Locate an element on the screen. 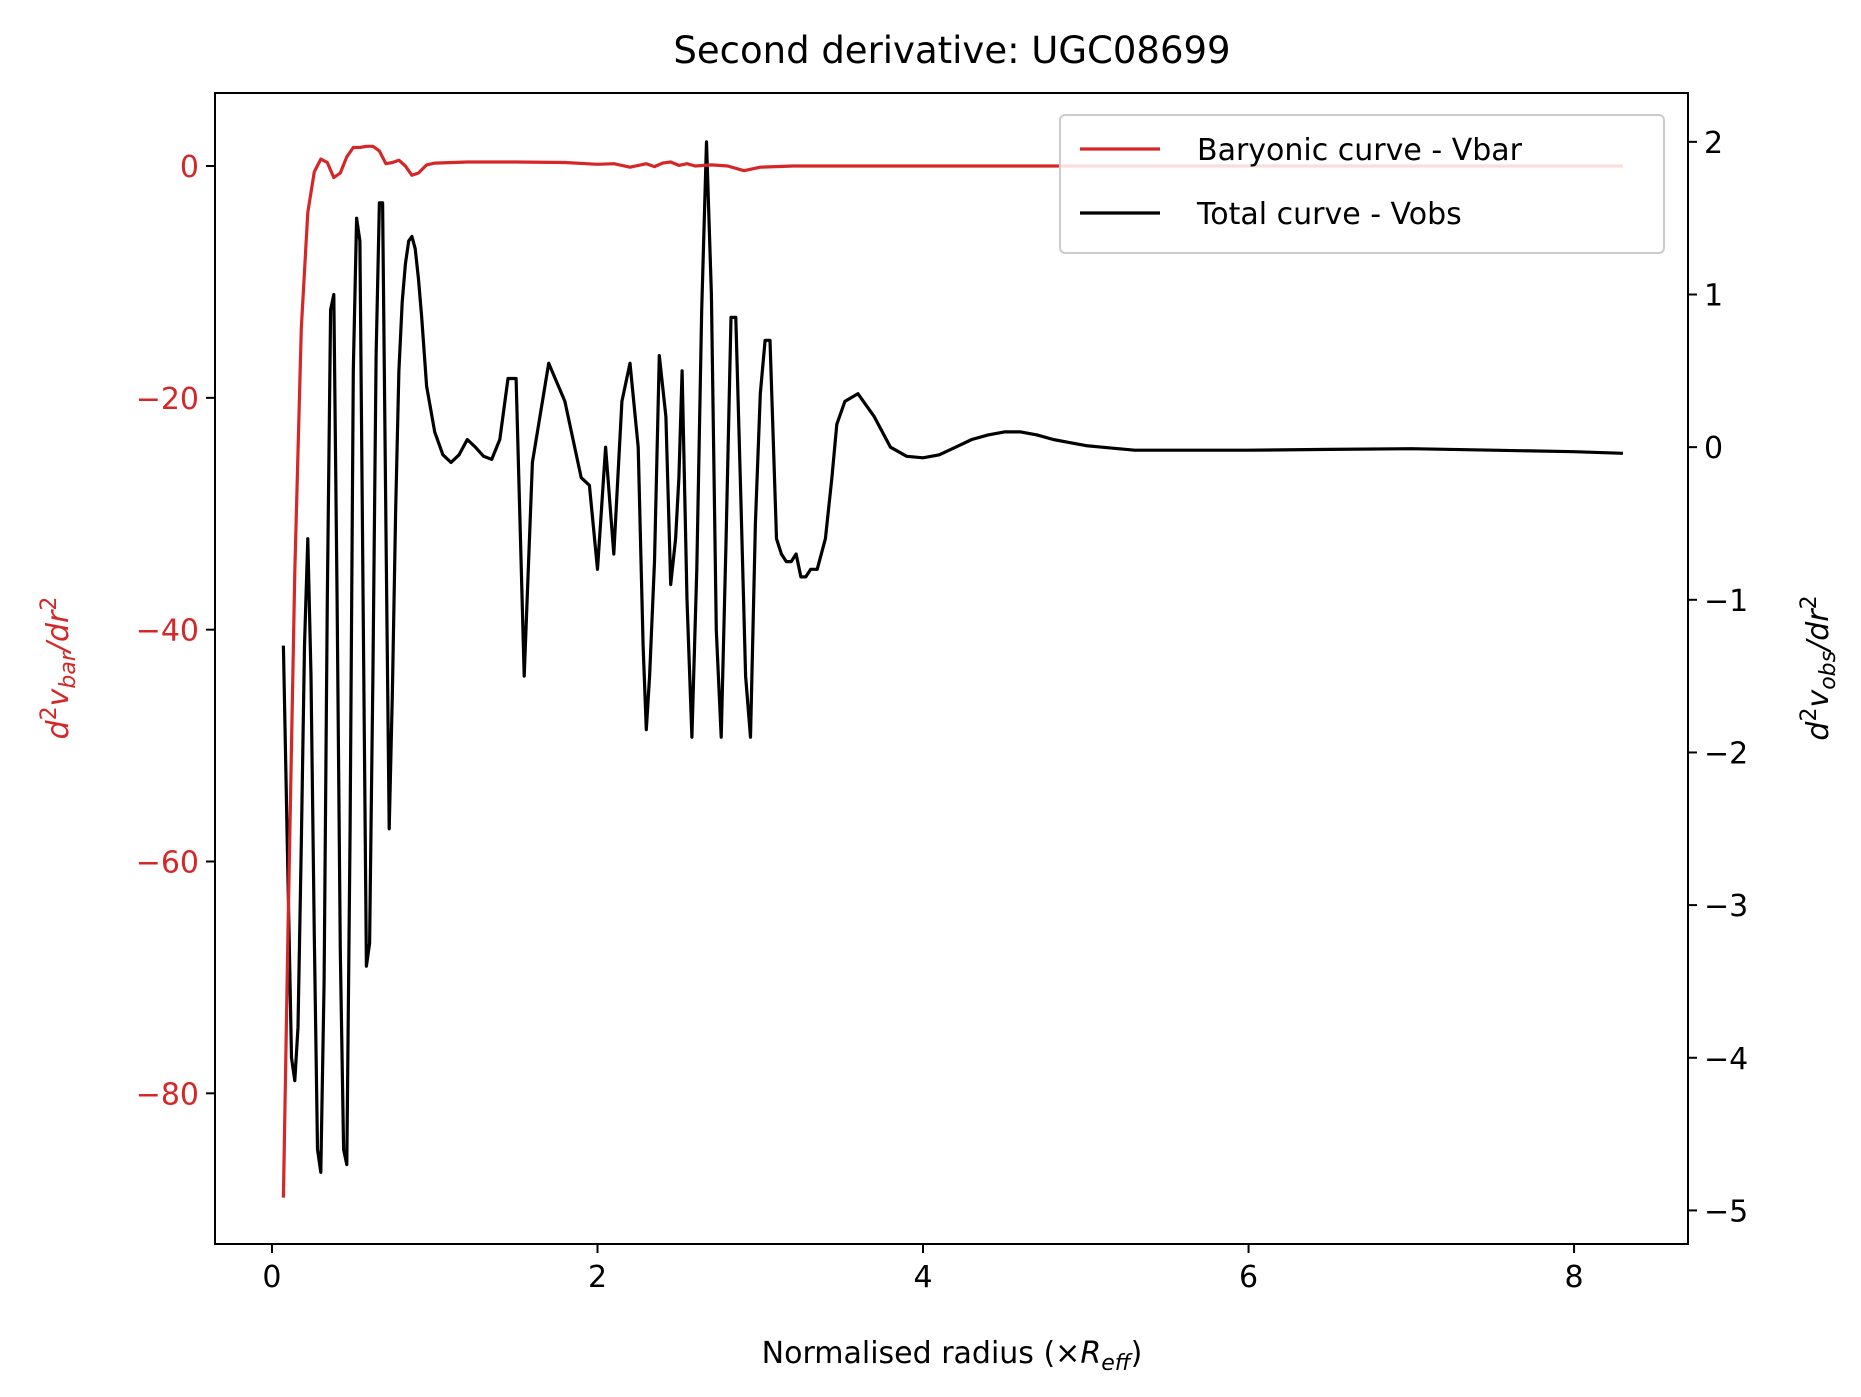 This screenshot has width=1861, height=1397. y-left-tick-label: −80 is located at coordinates (167, 1094).